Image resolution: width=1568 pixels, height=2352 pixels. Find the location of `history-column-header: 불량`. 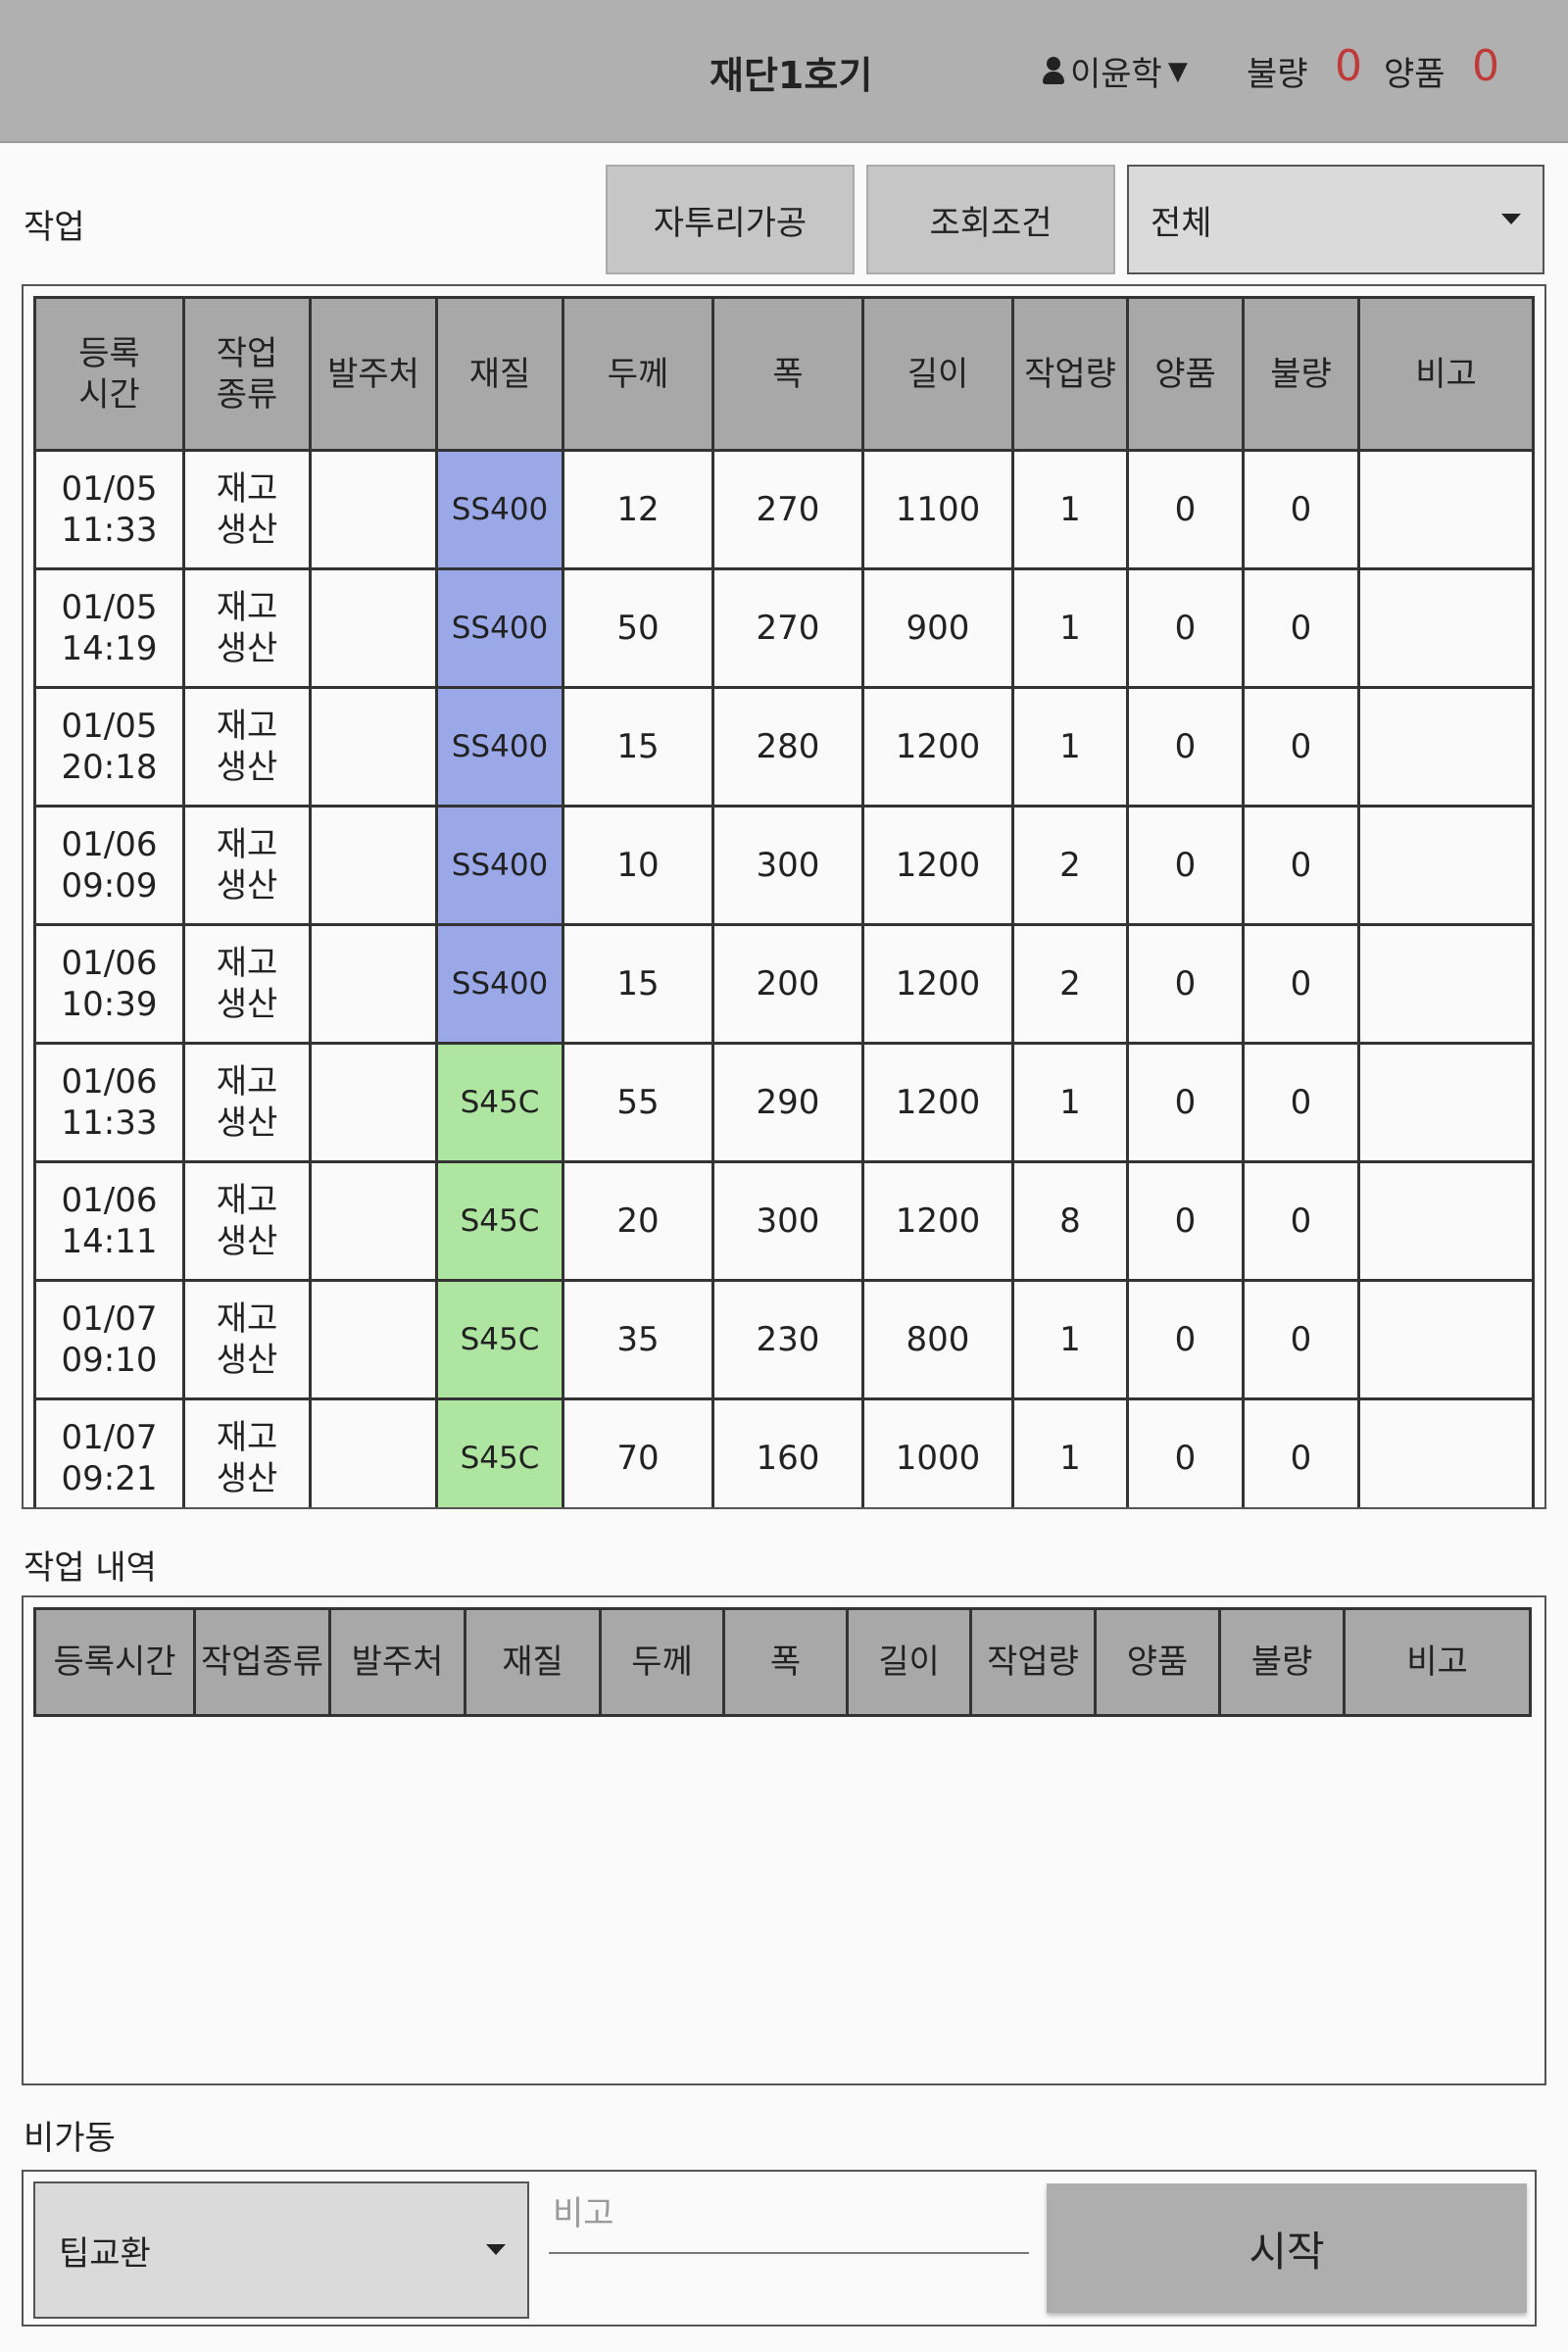

history-column-header: 불량 is located at coordinates (1282, 1662).